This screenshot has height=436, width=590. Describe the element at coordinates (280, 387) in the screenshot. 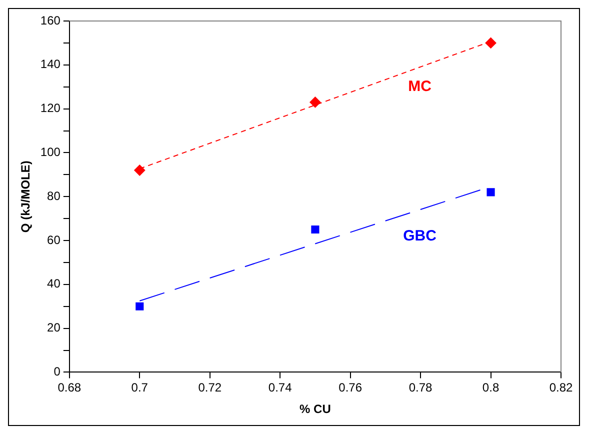

I see `x-tick-label: 0.74` at that location.